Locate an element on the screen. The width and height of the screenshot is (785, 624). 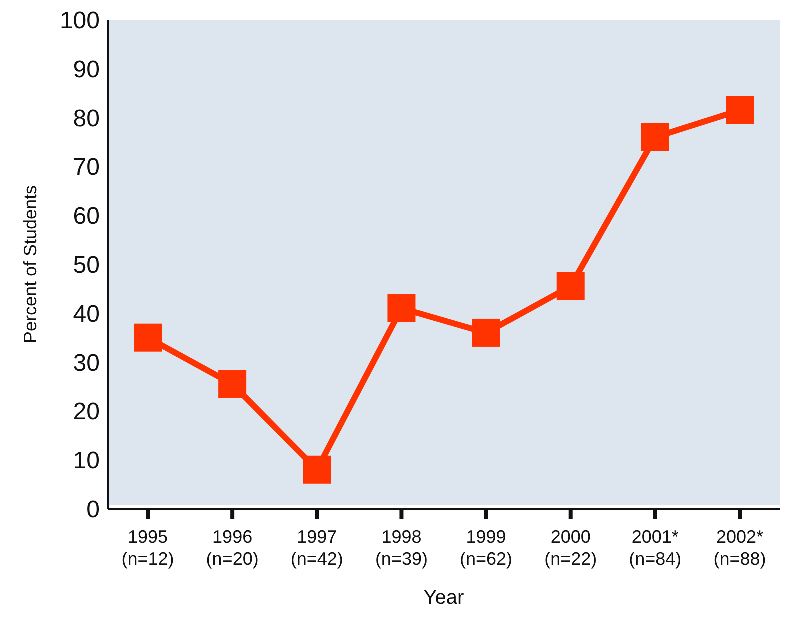
x-tick-label: 1999 (n=62) is located at coordinates (486, 548).